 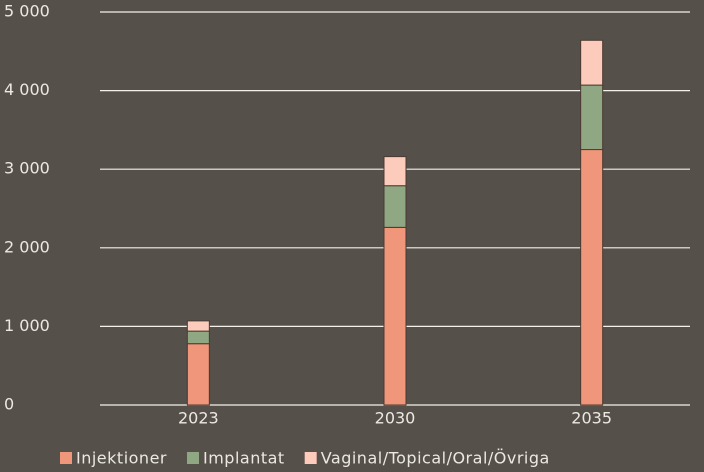 I want to click on x-tick-label: 2030, so click(x=395, y=418).